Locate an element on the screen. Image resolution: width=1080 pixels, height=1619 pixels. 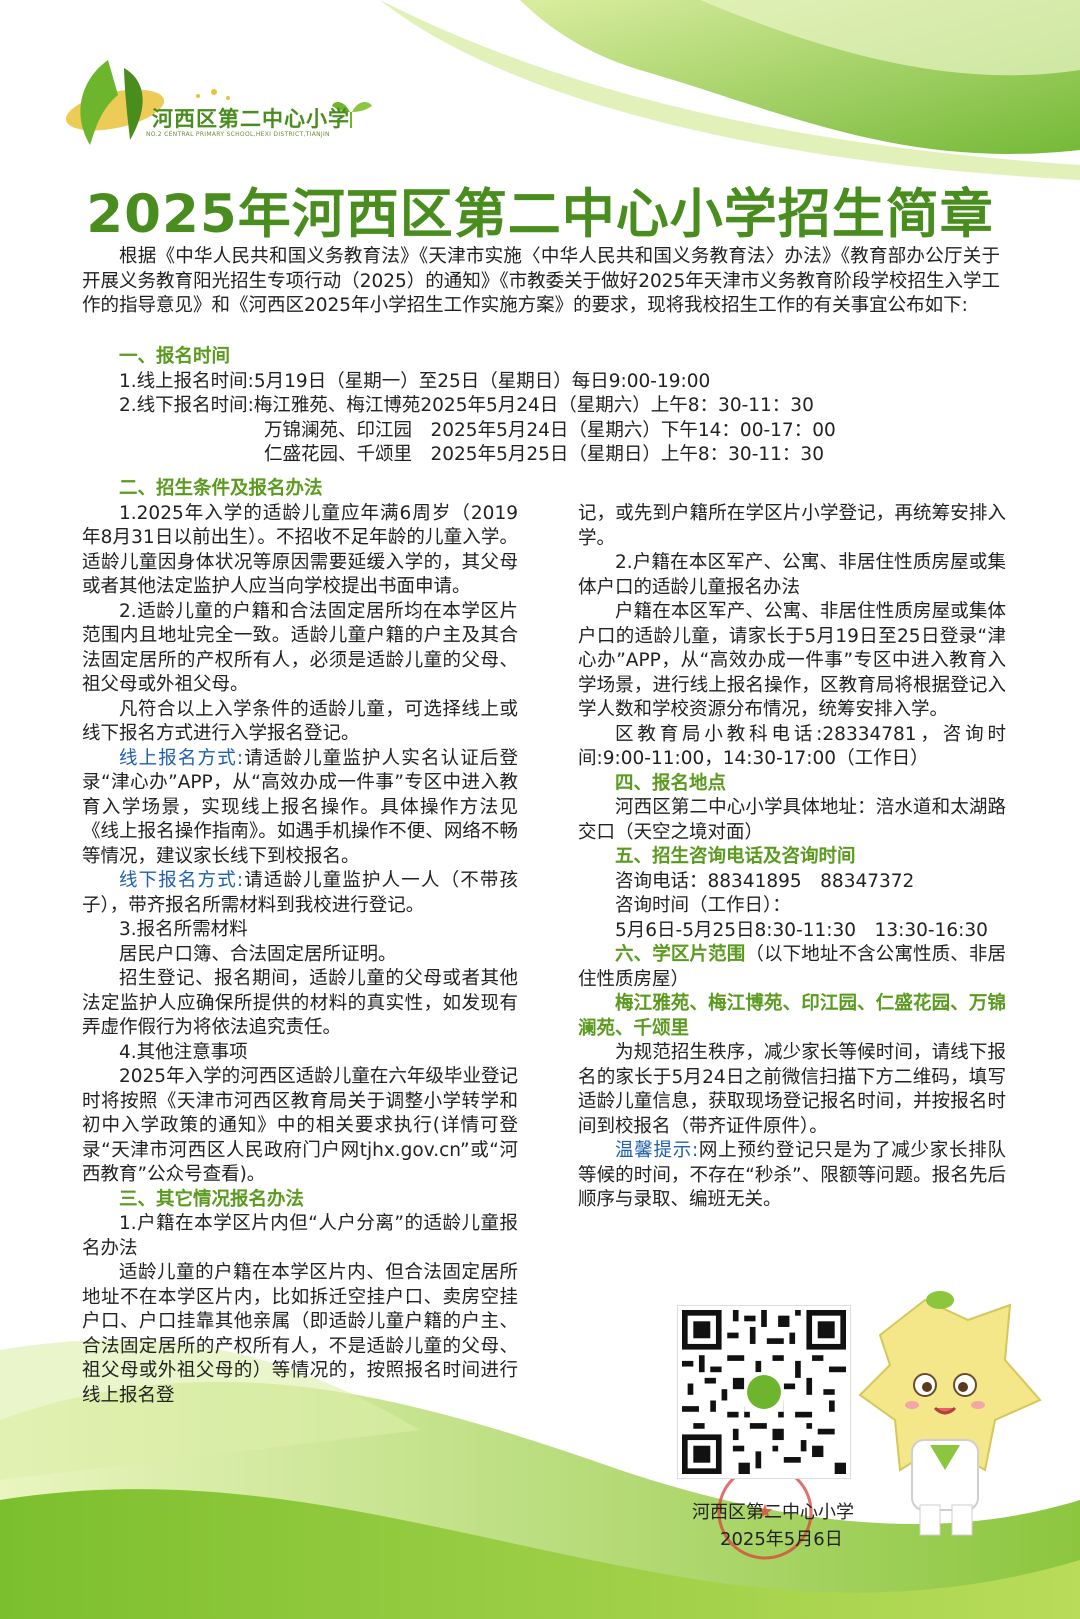
section3-paragraph-1-continued: 记，或先到户籍所在学区片小学登记，再统筹安排入学。 is located at coordinates (792, 526).